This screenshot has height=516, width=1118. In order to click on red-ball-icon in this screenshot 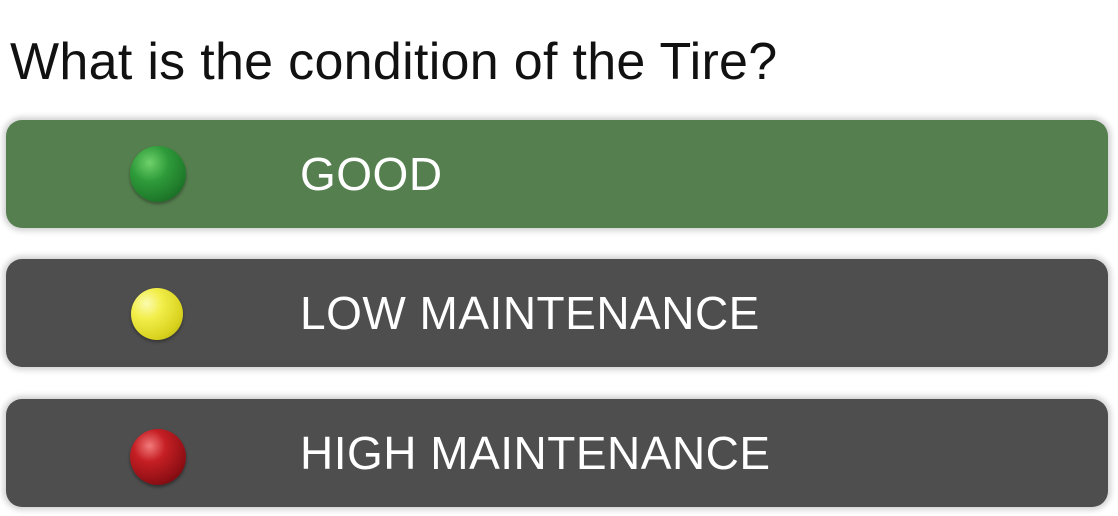, I will do `click(158, 457)`.